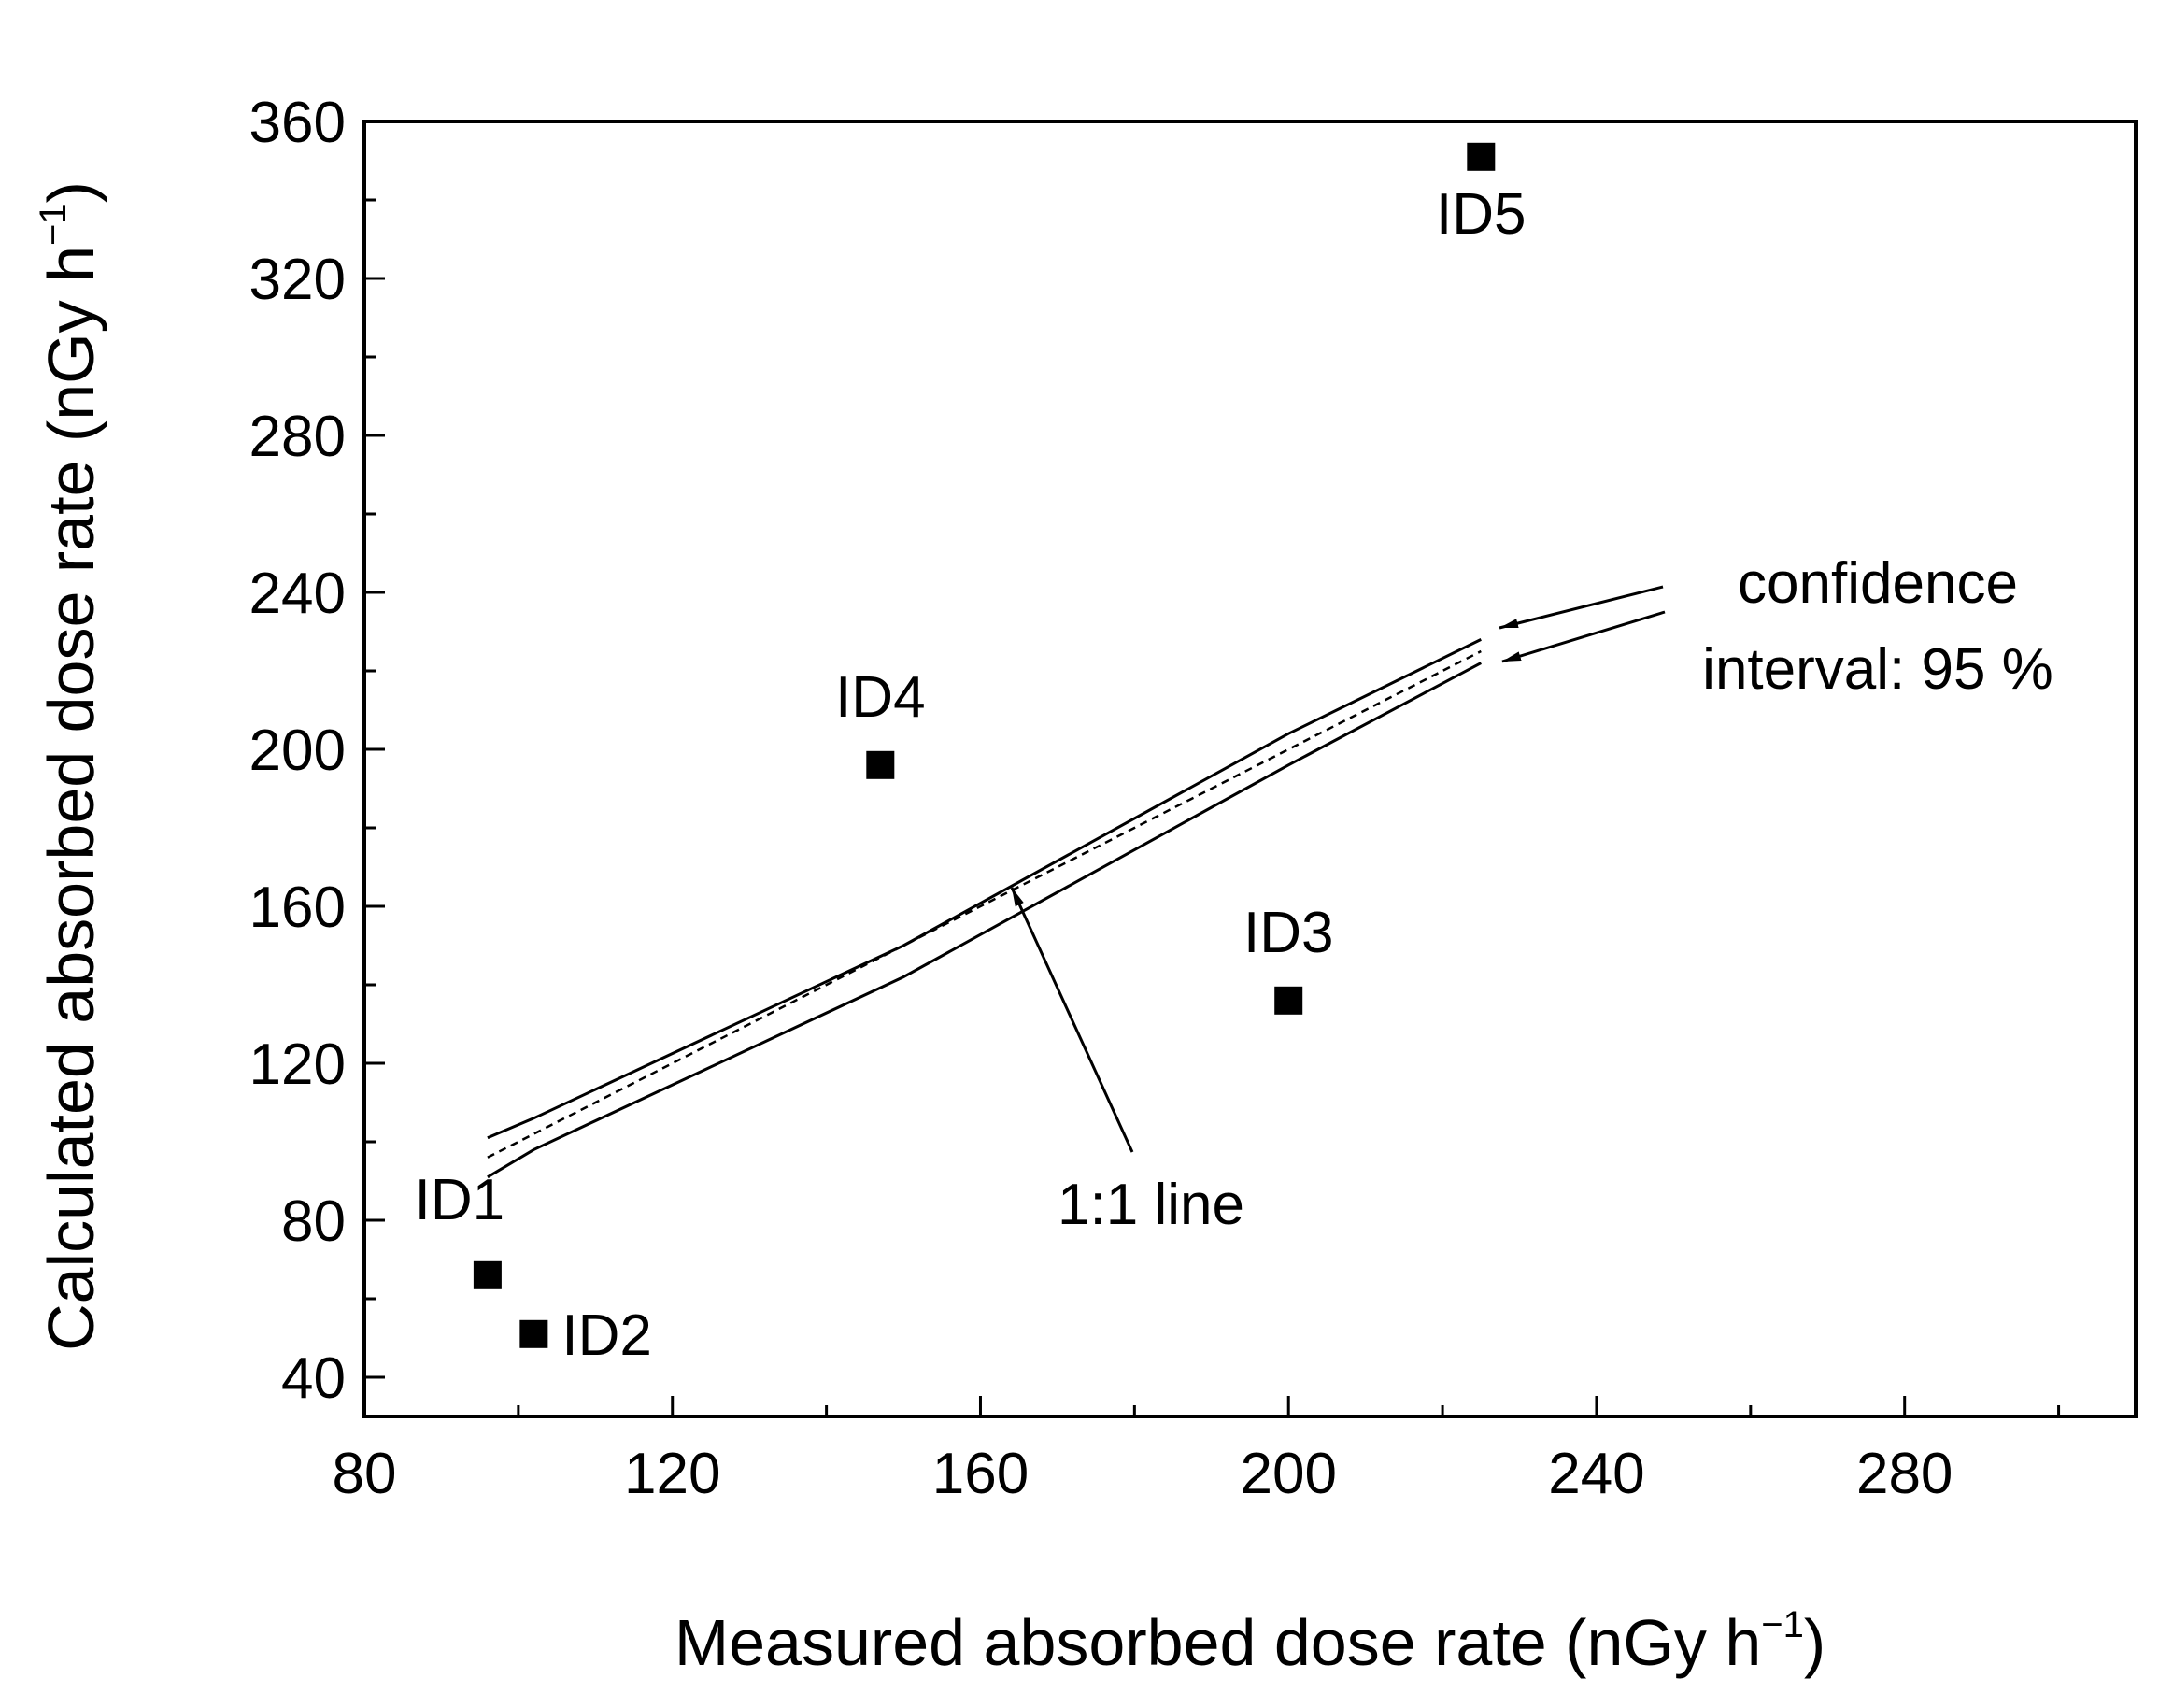 The width and height of the screenshot is (2159, 1708). I want to click on one-to-one-line, so click(984, 904).